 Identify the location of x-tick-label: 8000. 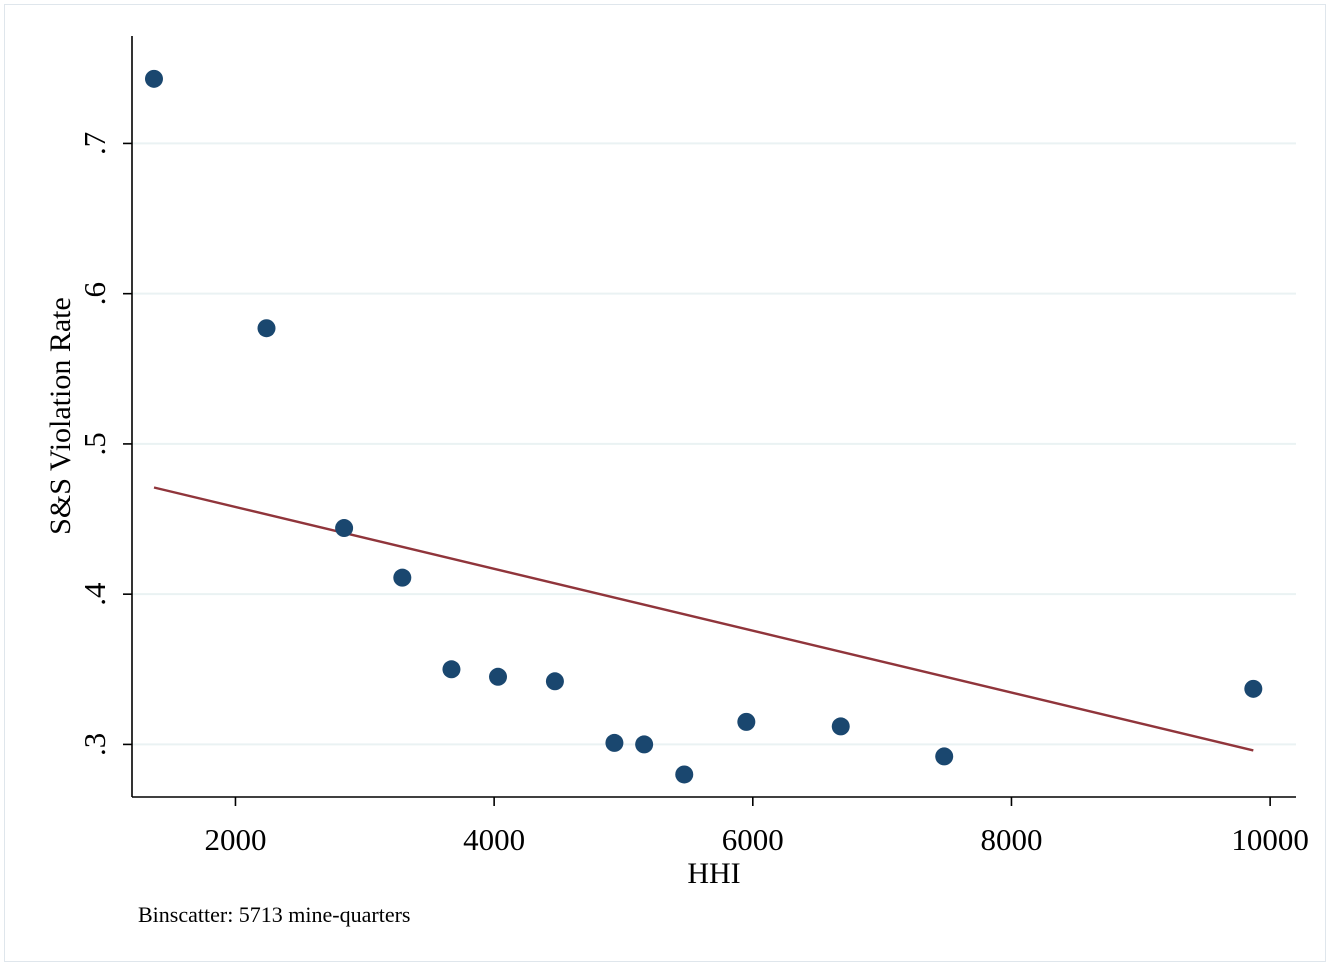
(1011, 839).